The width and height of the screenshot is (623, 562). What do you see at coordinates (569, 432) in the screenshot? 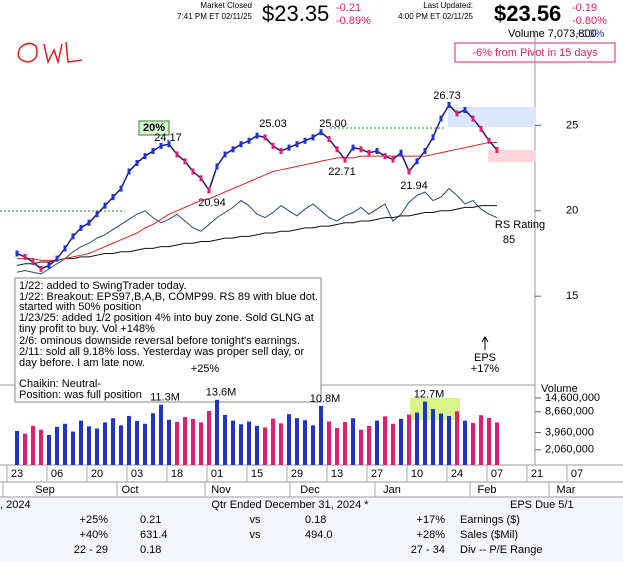
I see `y-tick-label: 3,960,000` at bounding box center [569, 432].